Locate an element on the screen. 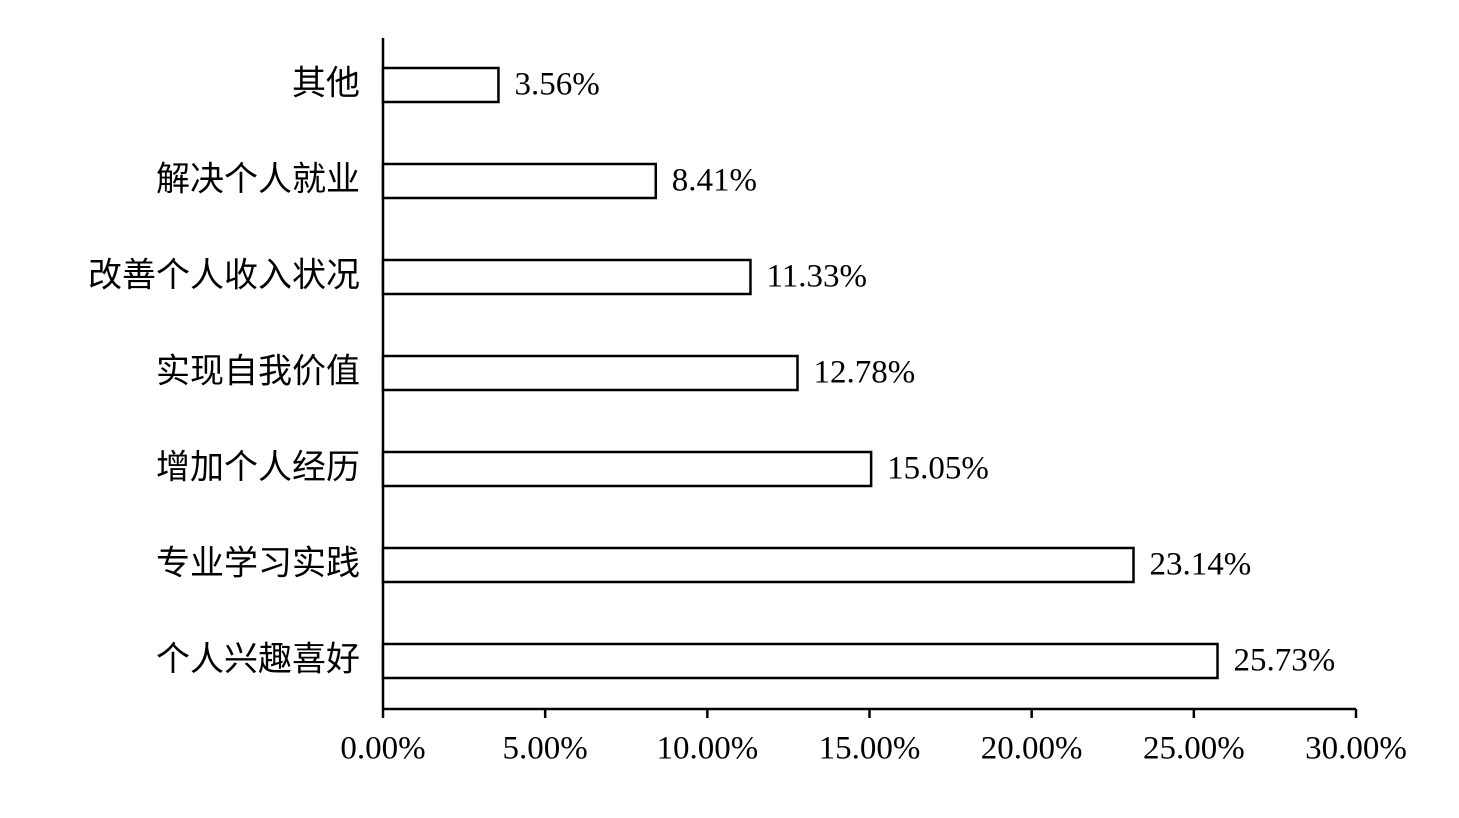 The height and width of the screenshot is (818, 1459). y-tick-label: 个人兴趣喜好 is located at coordinates (258, 660).